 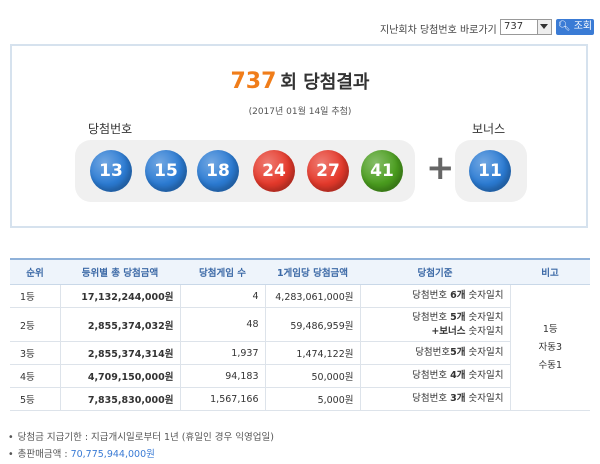 I want to click on title-suffix: 회 당첨결과, so click(x=325, y=82).